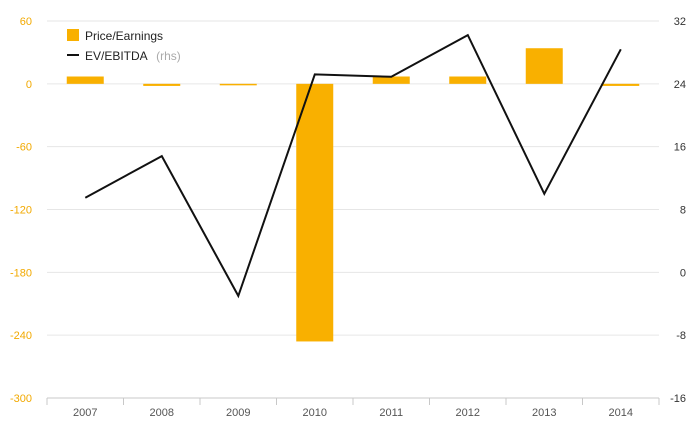  What do you see at coordinates (315, 212) in the screenshot?
I see `bar-price-earnings-2010` at bounding box center [315, 212].